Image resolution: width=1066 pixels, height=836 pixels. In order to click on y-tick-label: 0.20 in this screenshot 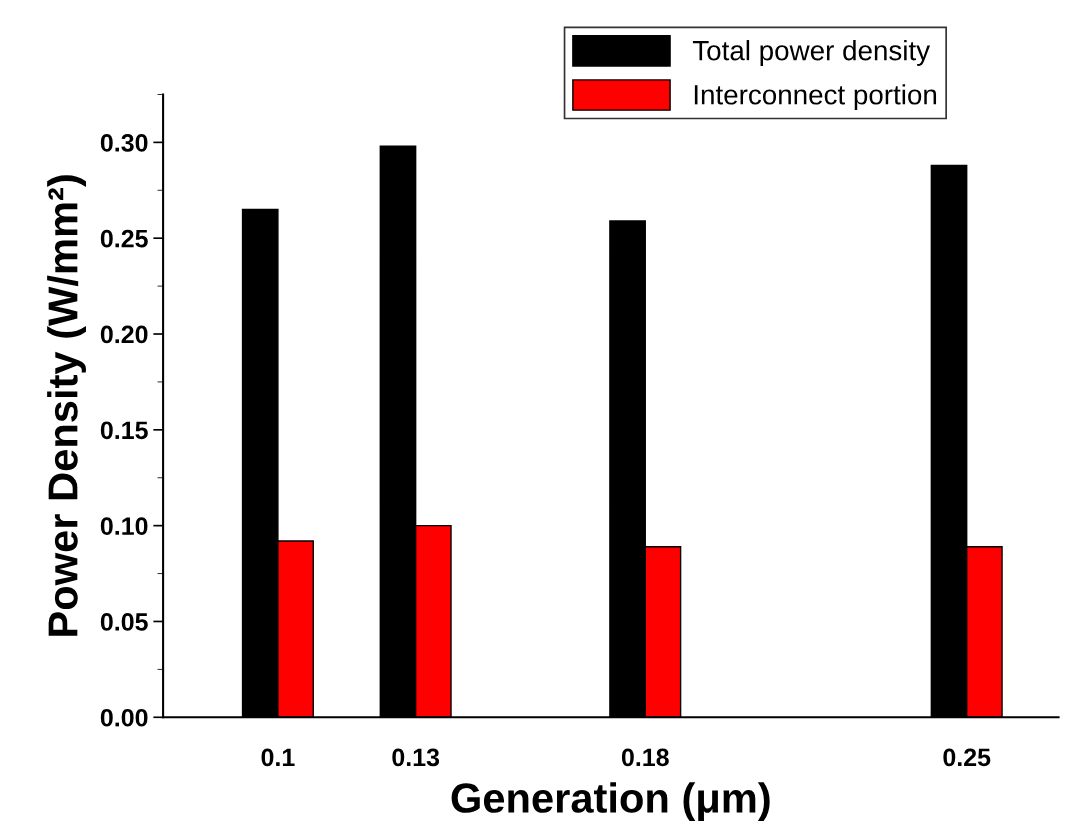, I will do `click(124, 334)`.